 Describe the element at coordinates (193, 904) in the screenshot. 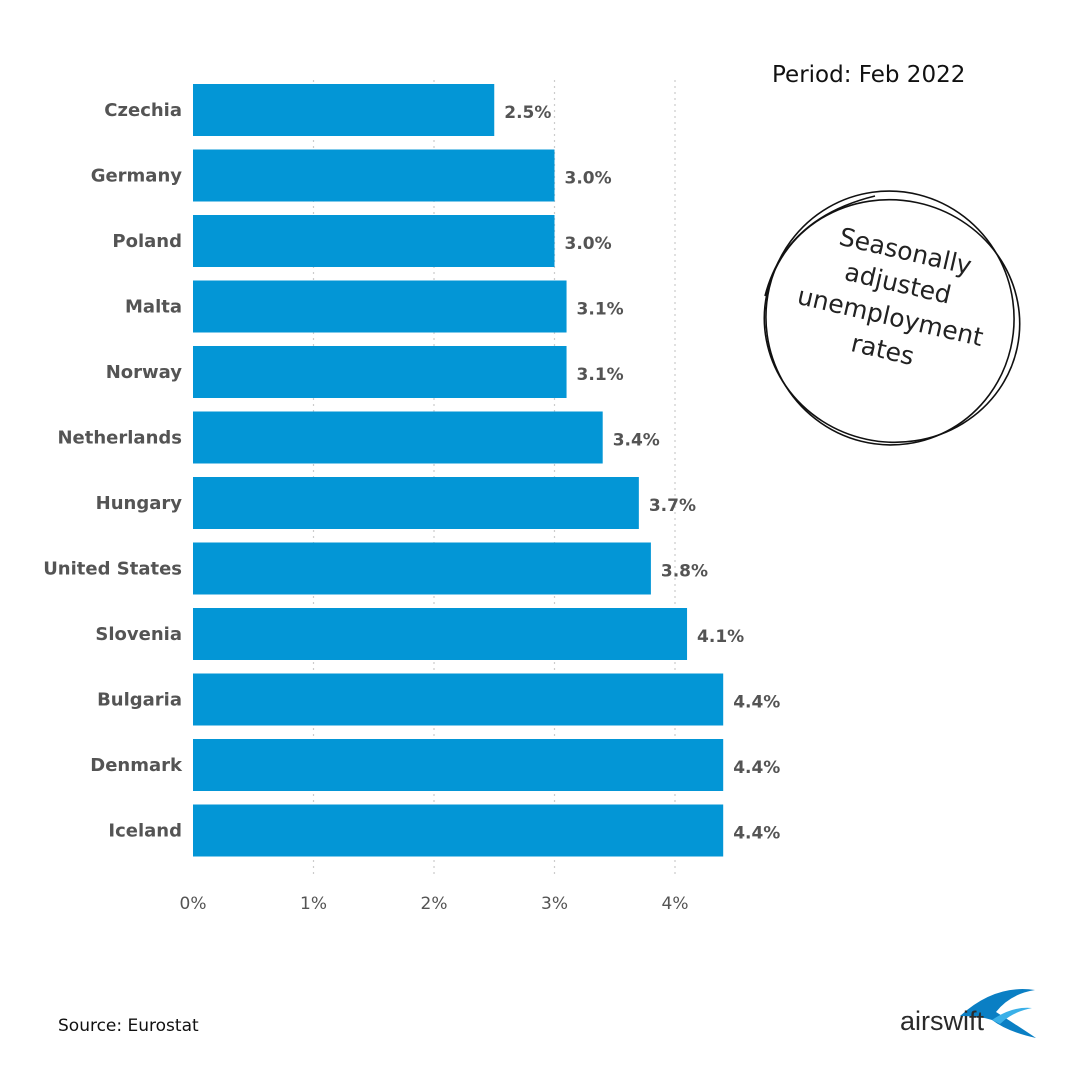

I see `x-tick-label: 0%` at that location.